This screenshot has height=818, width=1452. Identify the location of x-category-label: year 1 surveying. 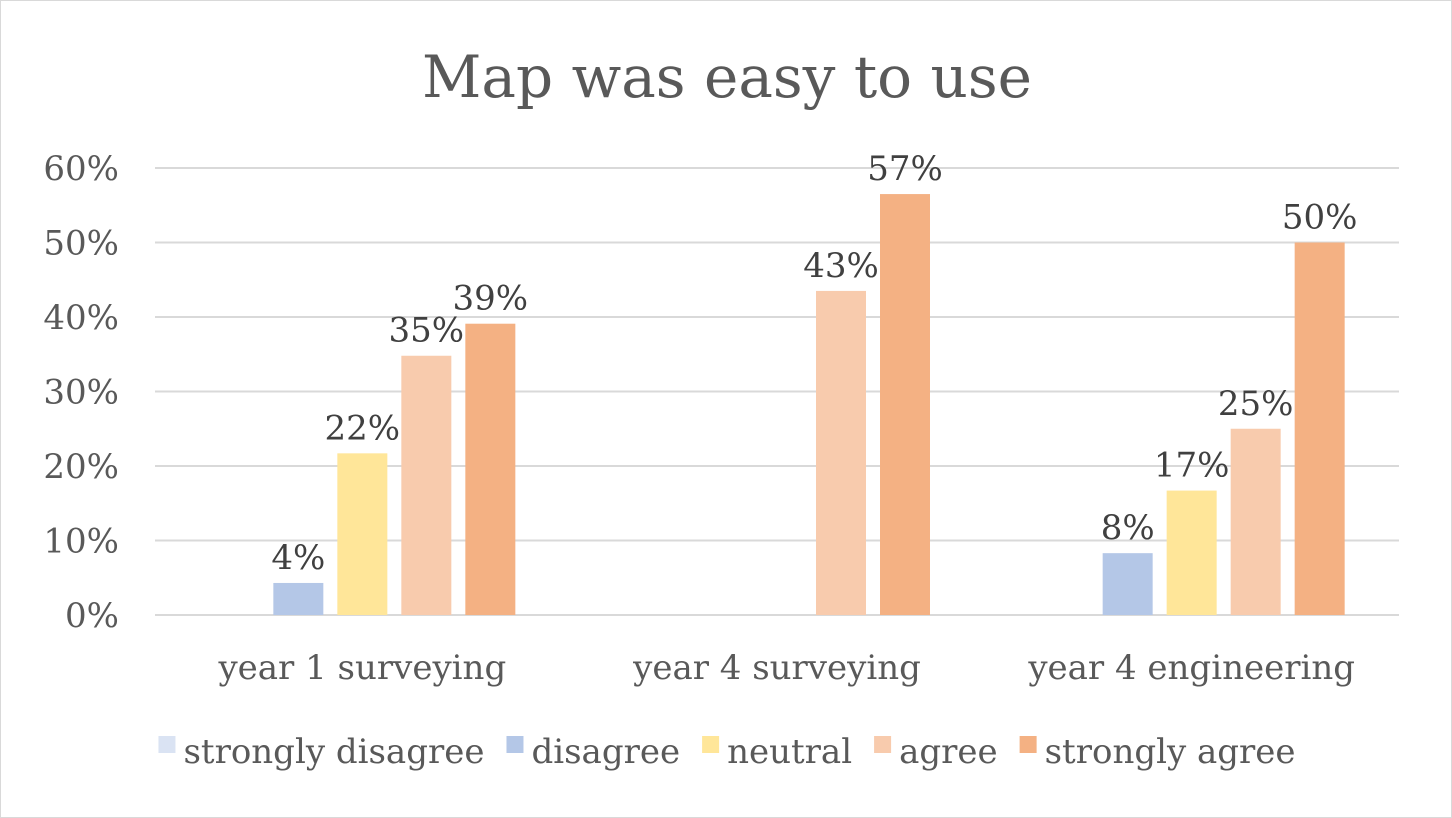
(361, 668).